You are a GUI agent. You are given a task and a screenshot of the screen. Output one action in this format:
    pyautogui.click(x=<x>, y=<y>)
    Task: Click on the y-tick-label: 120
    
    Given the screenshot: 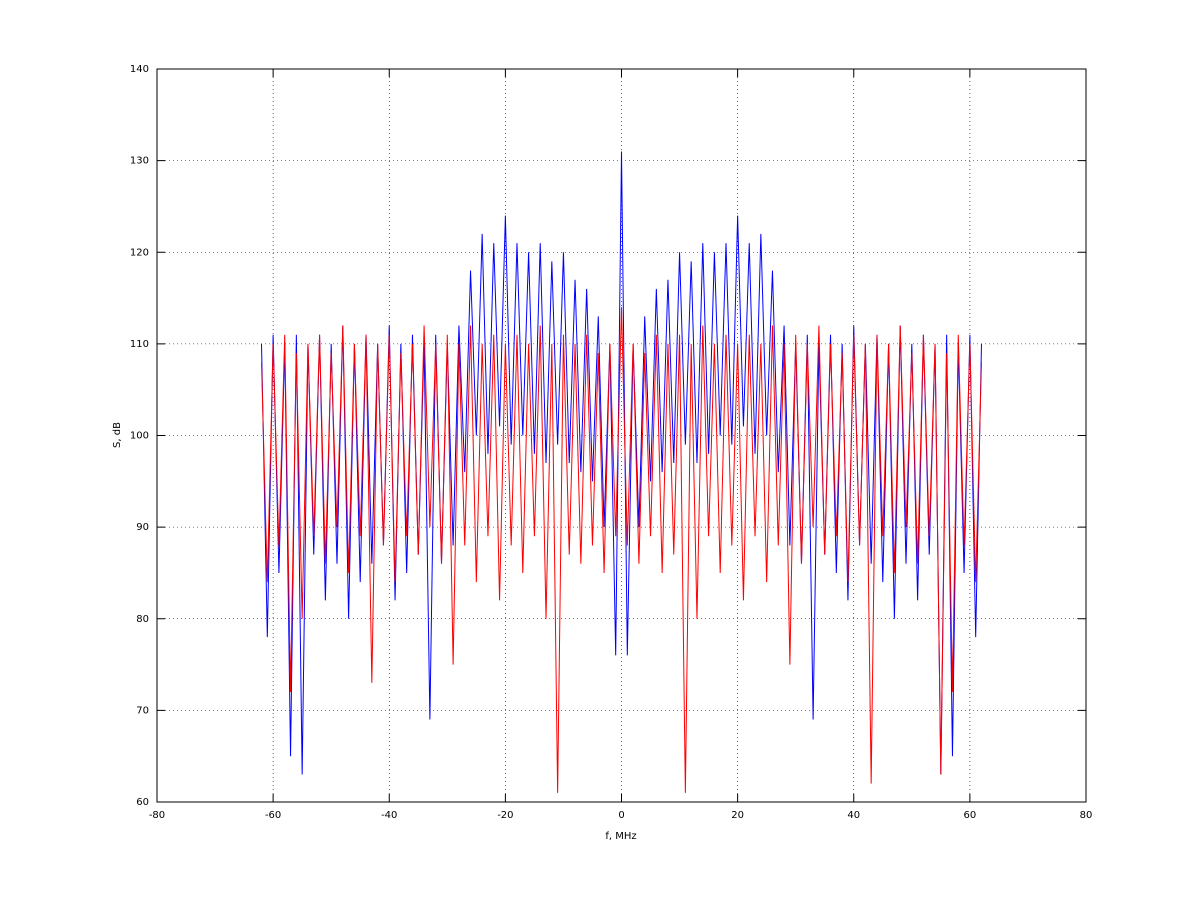 What is the action you would take?
    pyautogui.click(x=139, y=252)
    